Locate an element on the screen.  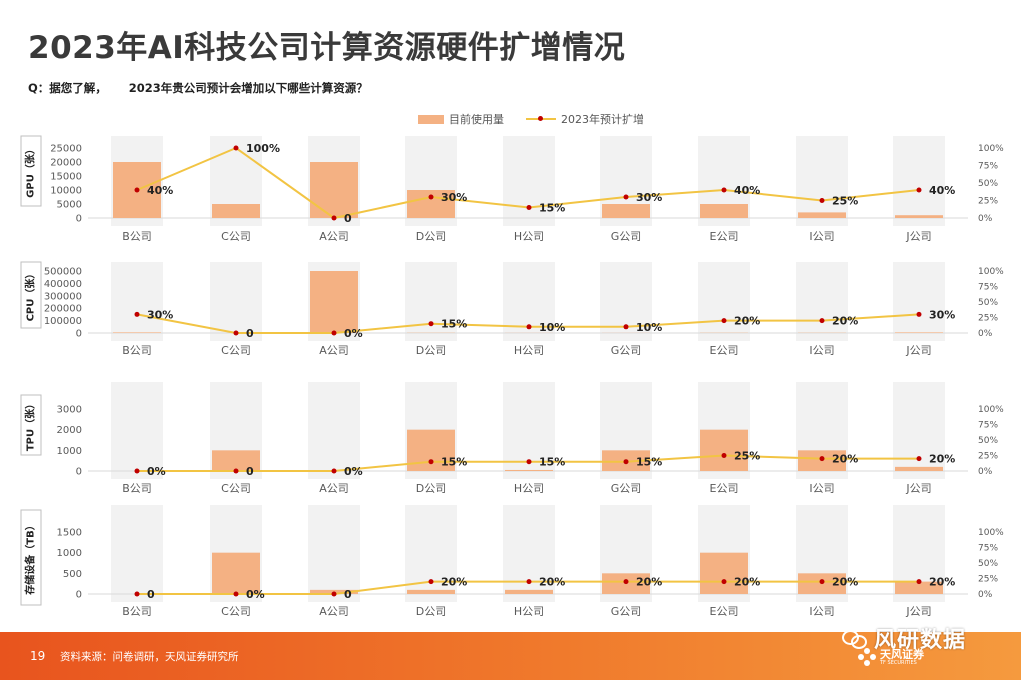
y-axis-label: 存储设备（TB） is located at coordinates (30, 557).